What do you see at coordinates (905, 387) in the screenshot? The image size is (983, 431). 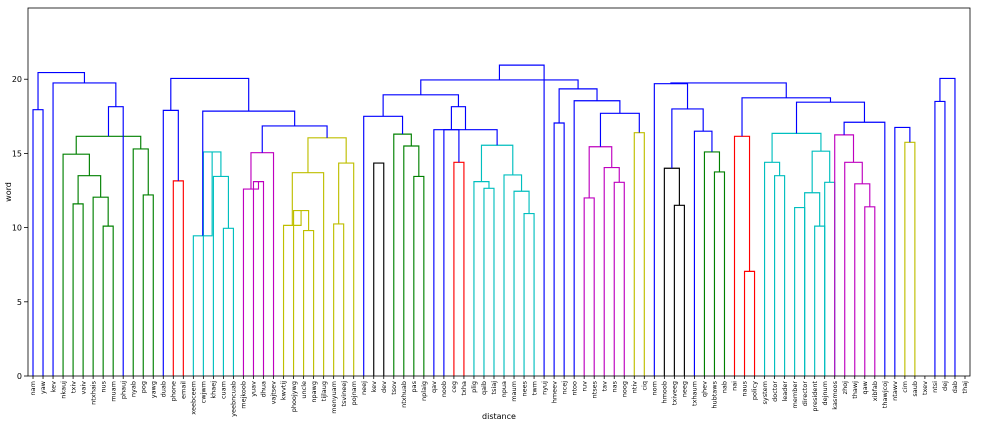 I see `leaf-label: cim` at bounding box center [905, 387].